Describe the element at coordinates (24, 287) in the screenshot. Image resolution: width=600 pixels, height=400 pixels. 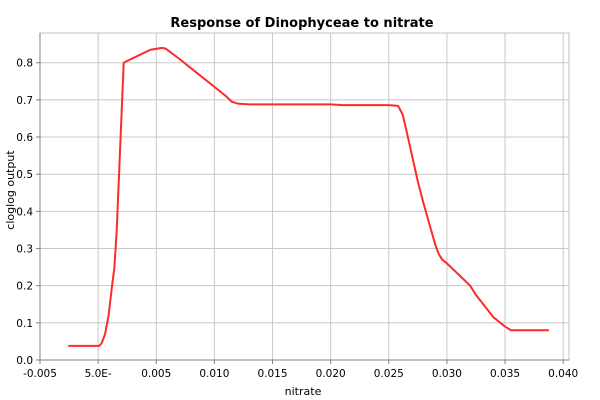
I see `y-tick-label: 0.2` at that location.